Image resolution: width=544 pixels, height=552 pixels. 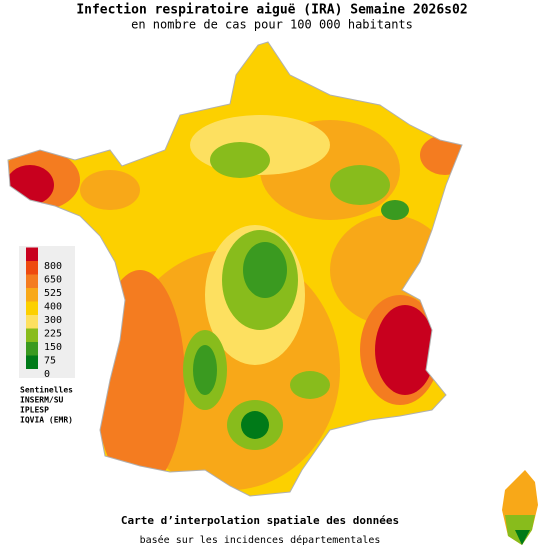 I want to click on legend-label: 225, so click(x=53, y=334).